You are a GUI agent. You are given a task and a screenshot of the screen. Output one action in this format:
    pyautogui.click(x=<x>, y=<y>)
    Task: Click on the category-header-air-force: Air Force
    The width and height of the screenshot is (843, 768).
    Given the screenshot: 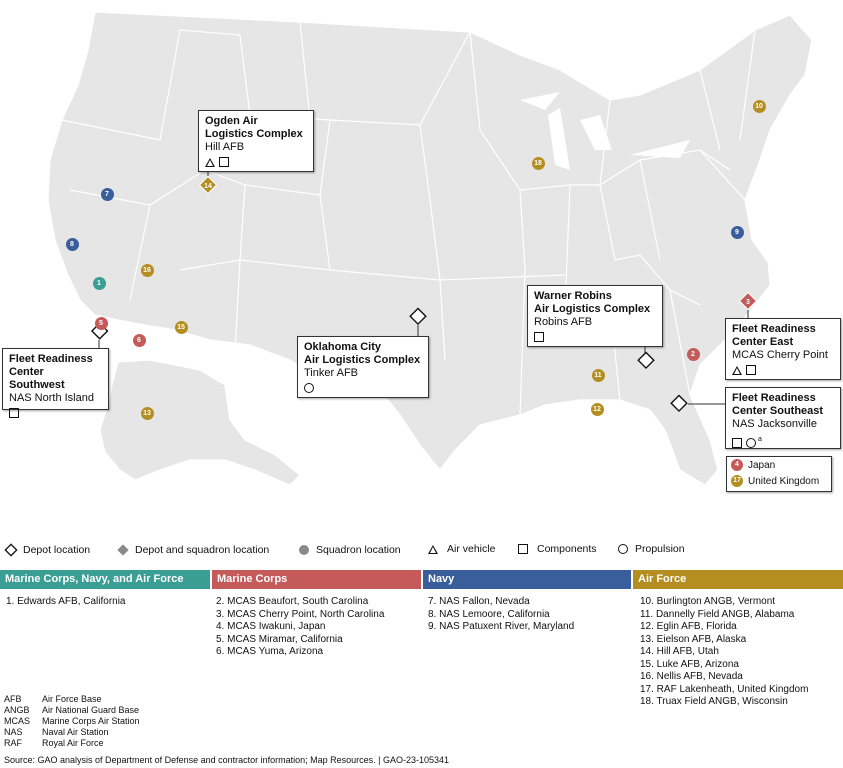 What is the action you would take?
    pyautogui.click(x=738, y=579)
    